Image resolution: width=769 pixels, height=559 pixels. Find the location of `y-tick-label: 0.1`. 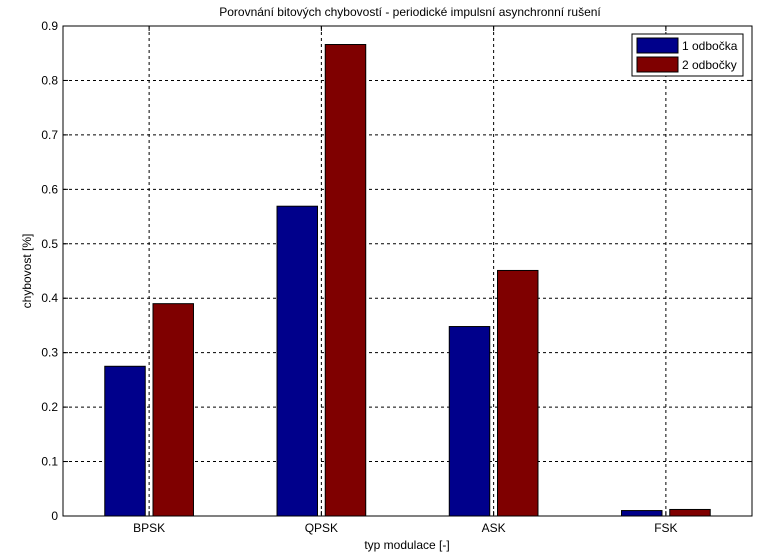

y-tick-label: 0.1 is located at coordinates (49, 462).